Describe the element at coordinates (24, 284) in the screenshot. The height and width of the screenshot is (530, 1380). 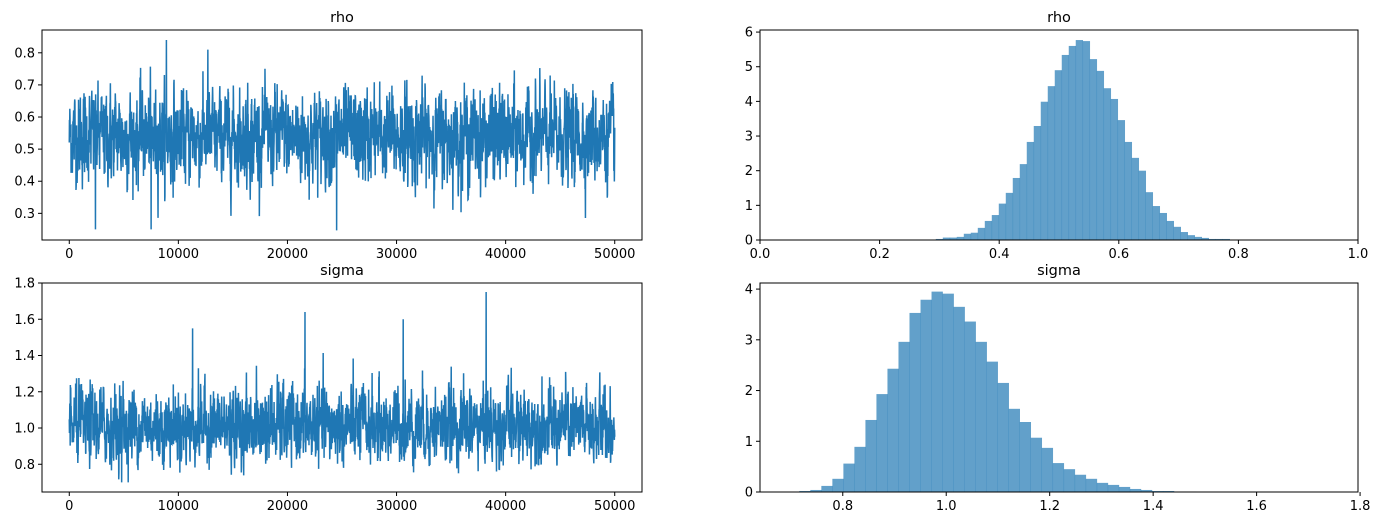
I see `y-tick-label: 1.8` at that location.